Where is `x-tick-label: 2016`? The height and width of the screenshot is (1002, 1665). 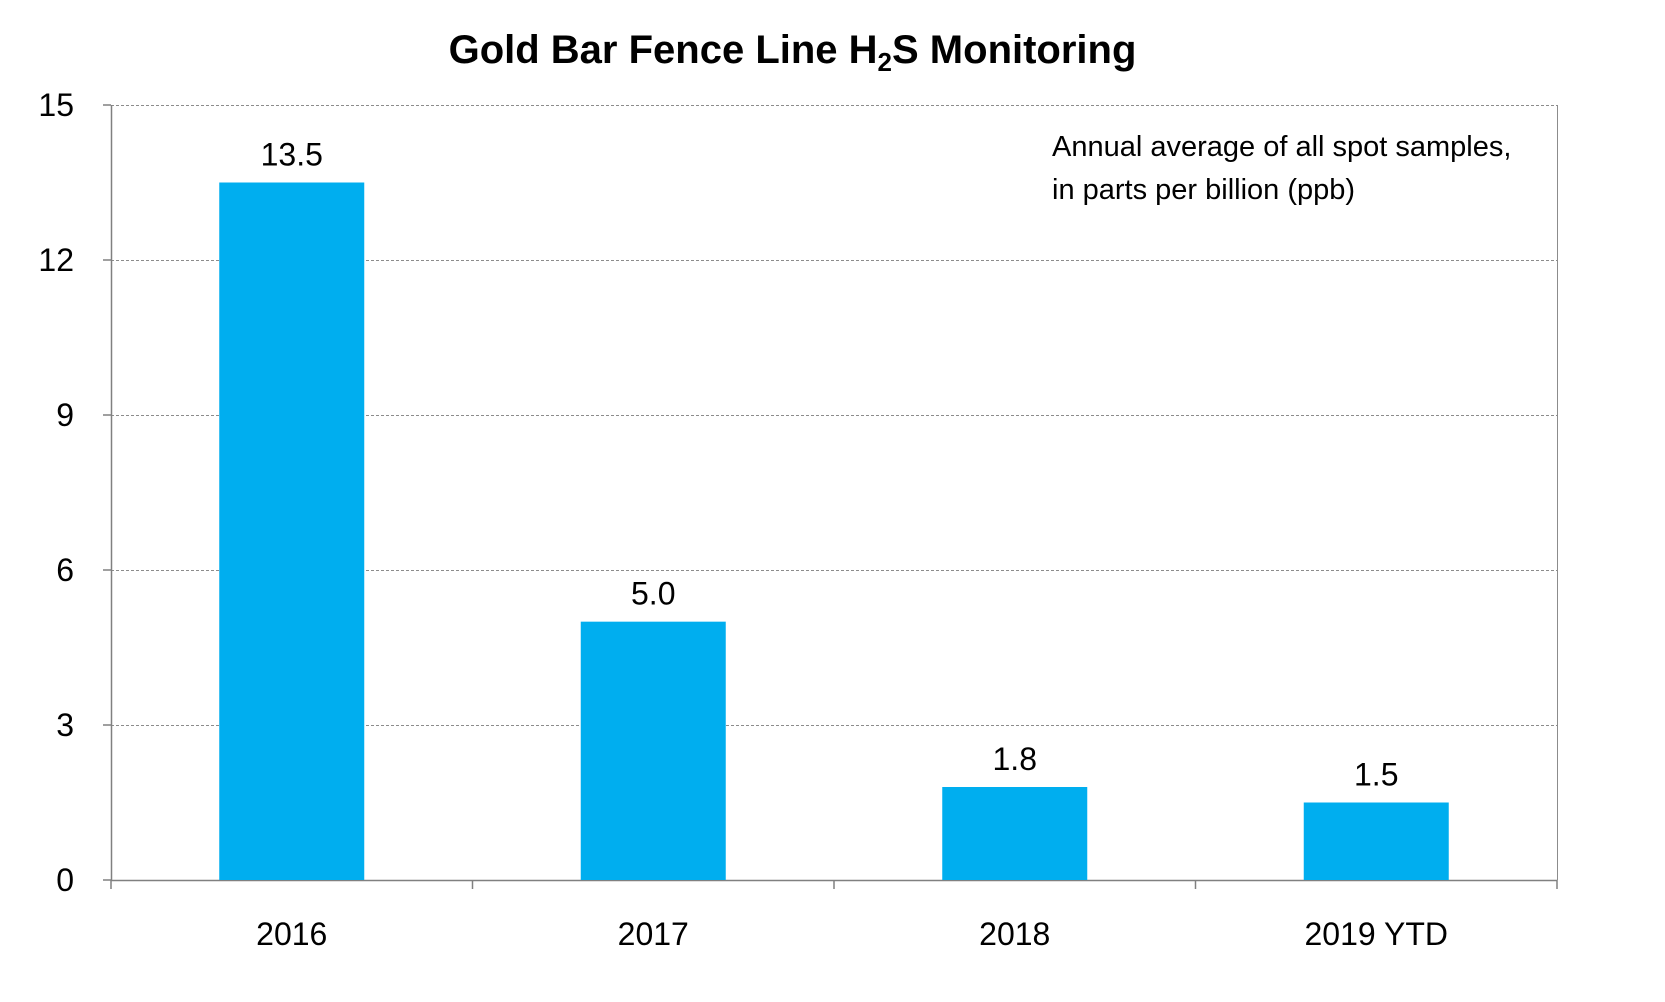 x-tick-label: 2016 is located at coordinates (291, 934).